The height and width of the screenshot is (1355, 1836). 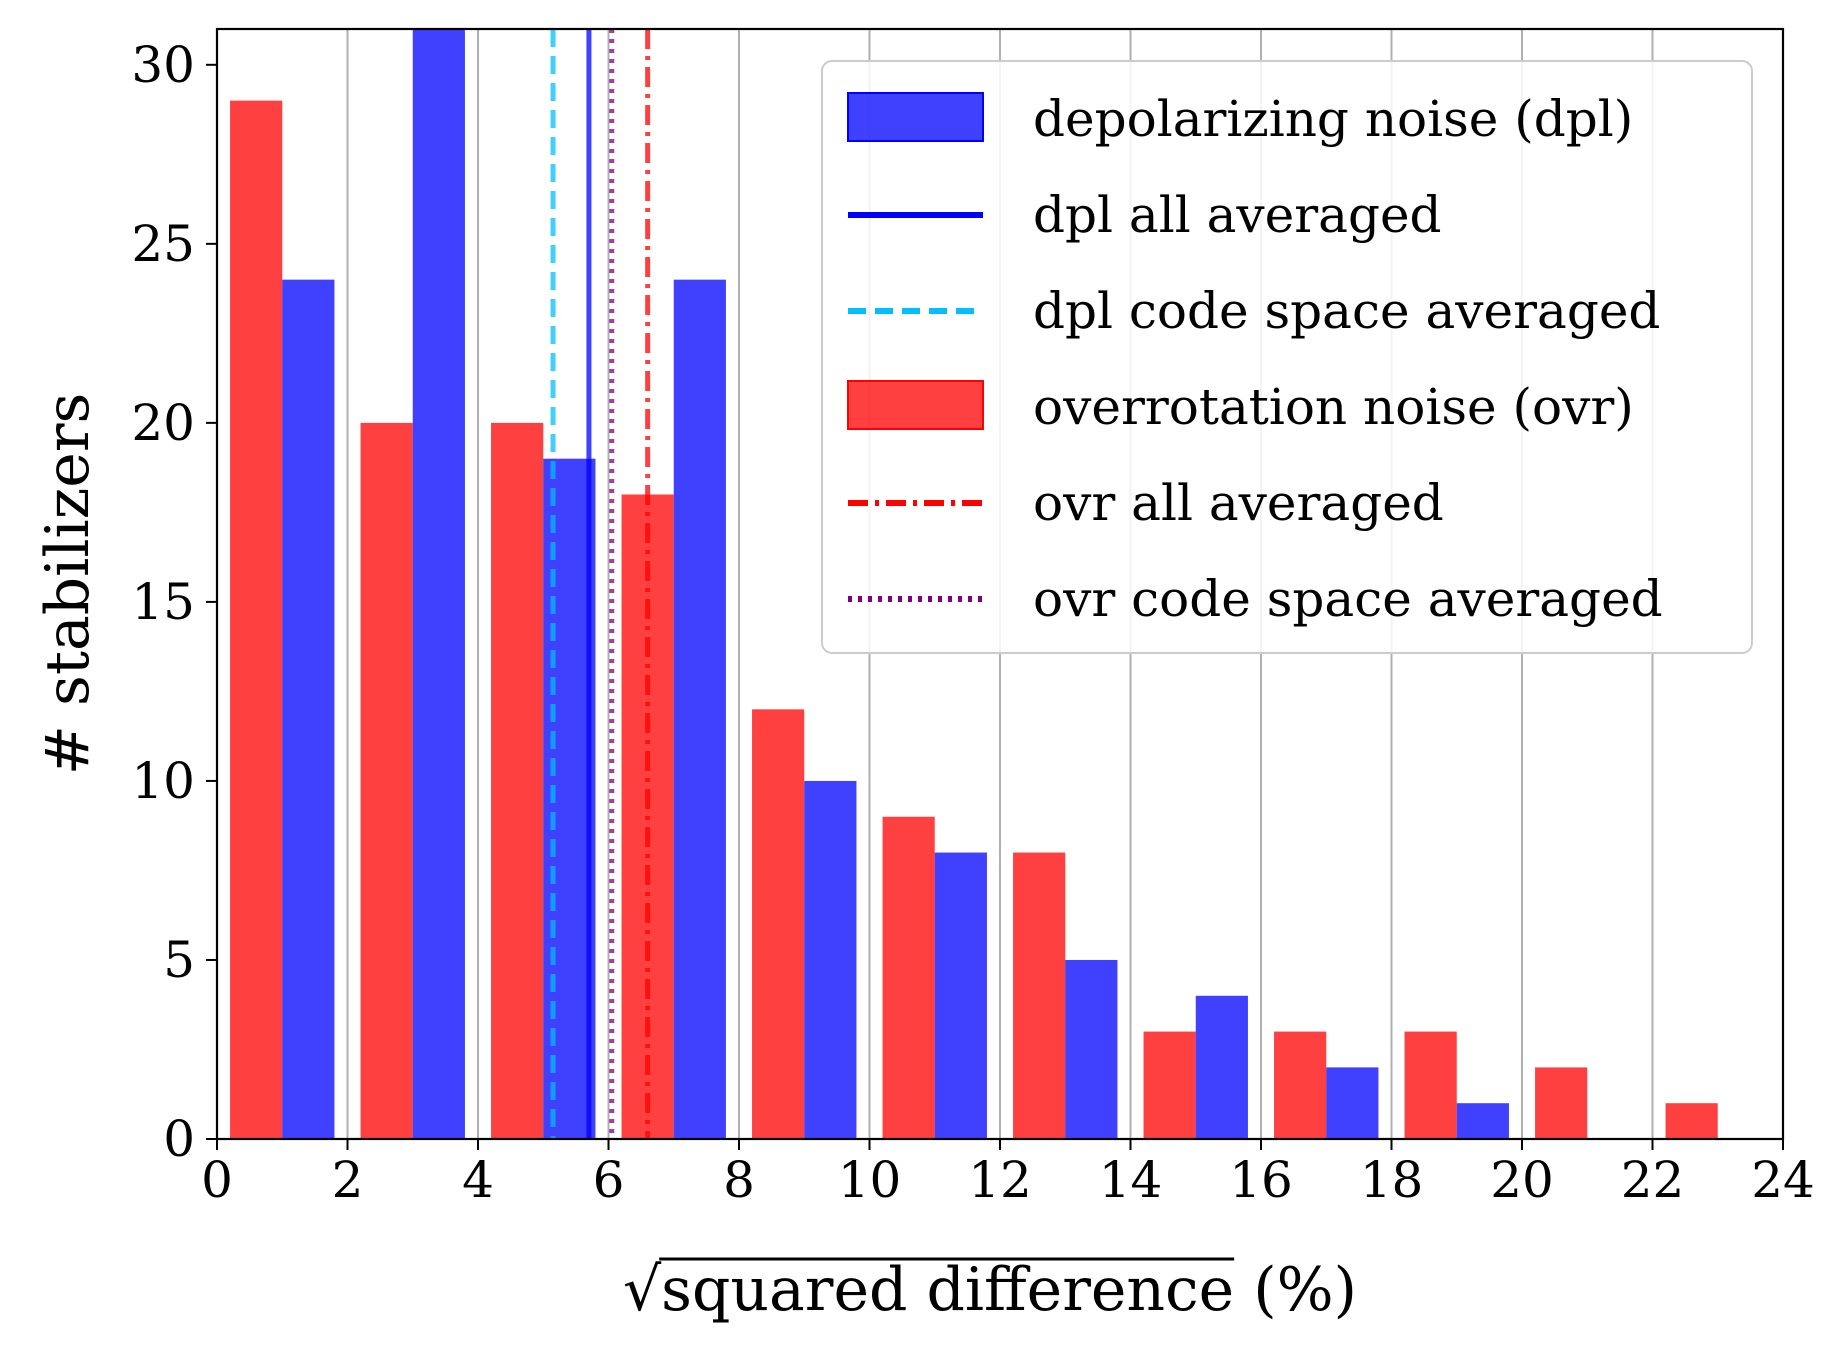 What do you see at coordinates (179, 1139) in the screenshot?
I see `y-tick-label-0: 0` at bounding box center [179, 1139].